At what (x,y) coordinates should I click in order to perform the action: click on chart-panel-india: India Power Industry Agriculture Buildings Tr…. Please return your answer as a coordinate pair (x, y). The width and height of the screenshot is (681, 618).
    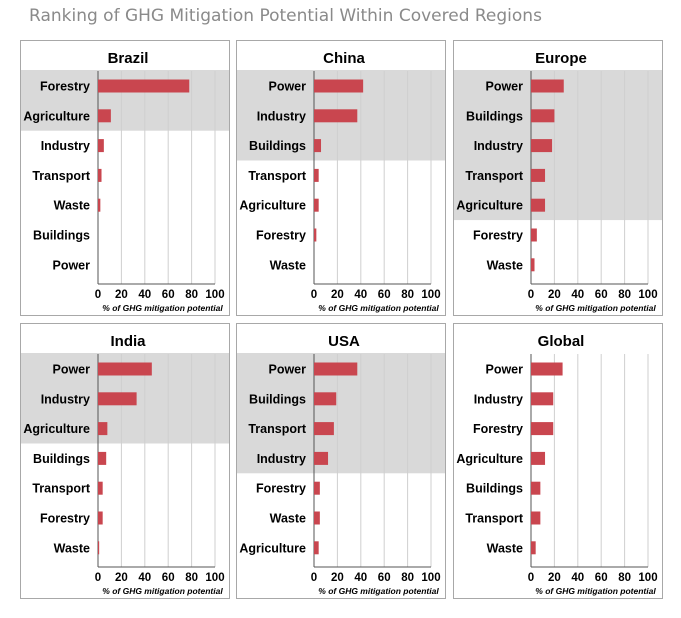
    Looking at the image, I should click on (125, 461).